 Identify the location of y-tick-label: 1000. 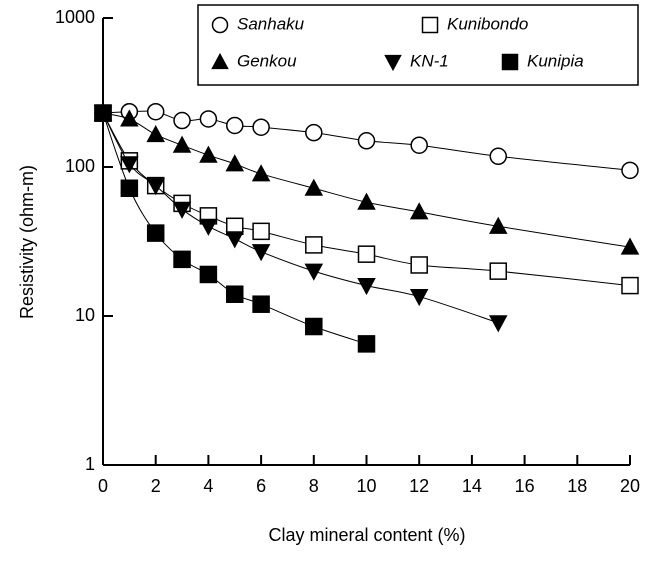
(75, 17).